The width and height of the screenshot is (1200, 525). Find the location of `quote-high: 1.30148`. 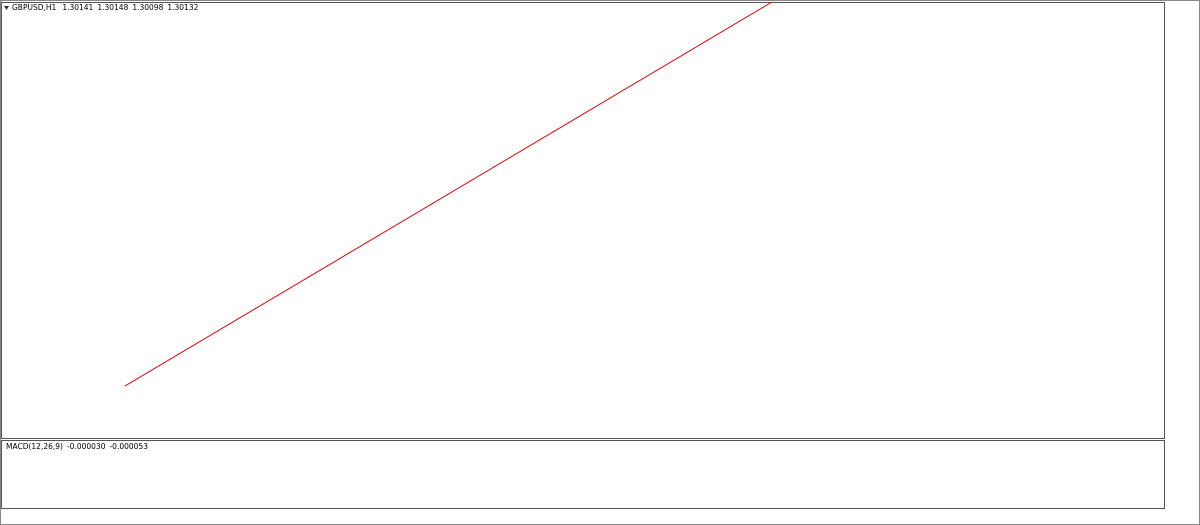

quote-high: 1.30148 is located at coordinates (112, 7).